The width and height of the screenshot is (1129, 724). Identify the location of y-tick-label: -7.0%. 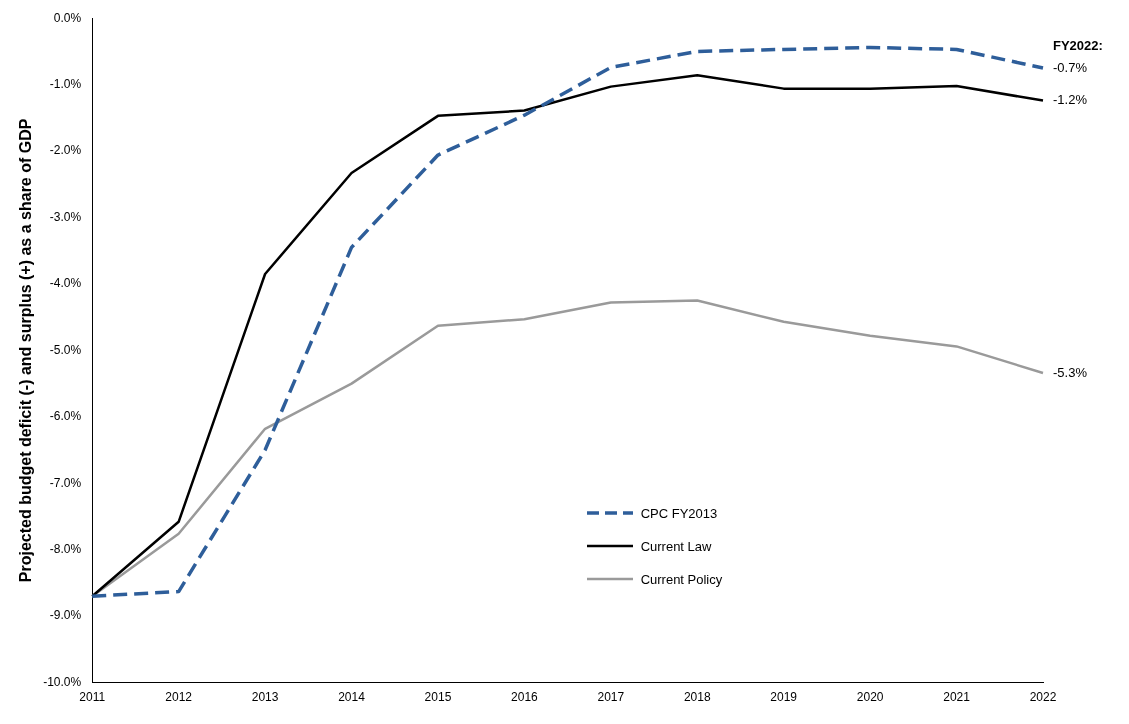
(65, 482).